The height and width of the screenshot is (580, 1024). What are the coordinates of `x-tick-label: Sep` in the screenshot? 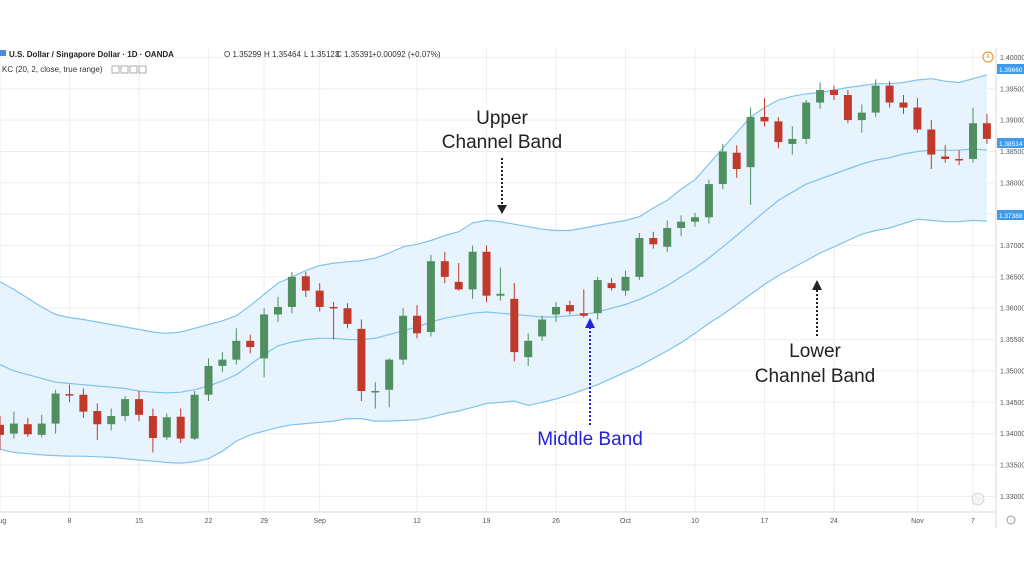 It's located at (319, 521).